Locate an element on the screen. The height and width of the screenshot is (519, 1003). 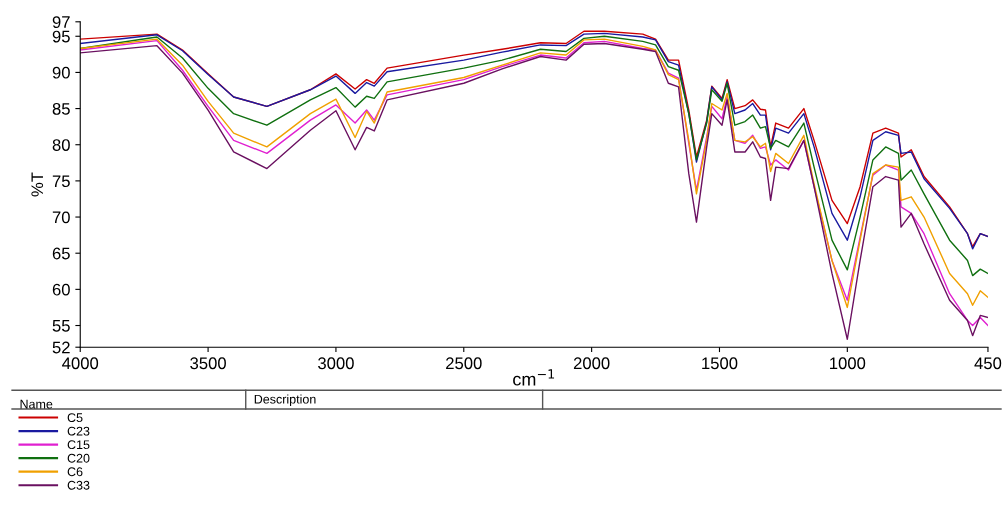
y-tick-label: 85 is located at coordinates (61, 108).